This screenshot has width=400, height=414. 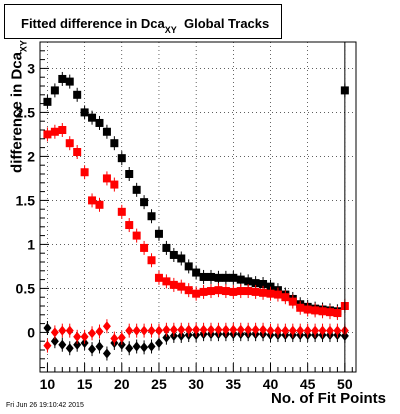 I want to click on x-axis-label: No. of Fit Points, so click(x=328, y=398).